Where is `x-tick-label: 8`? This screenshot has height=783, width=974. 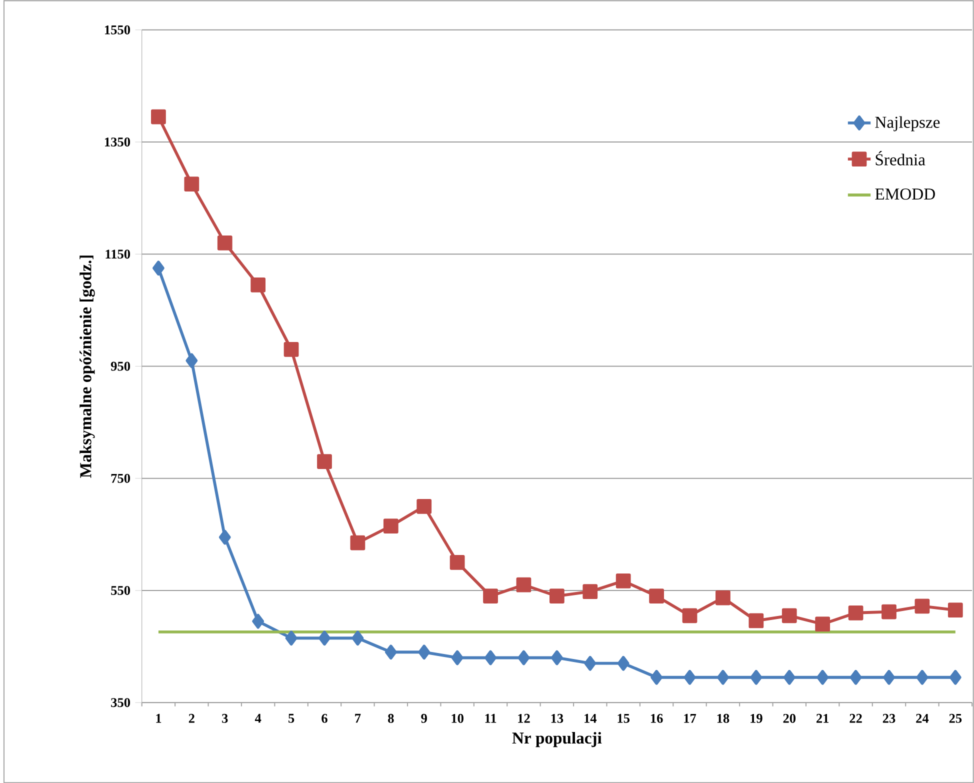
x-tick-label: 8 is located at coordinates (391, 718).